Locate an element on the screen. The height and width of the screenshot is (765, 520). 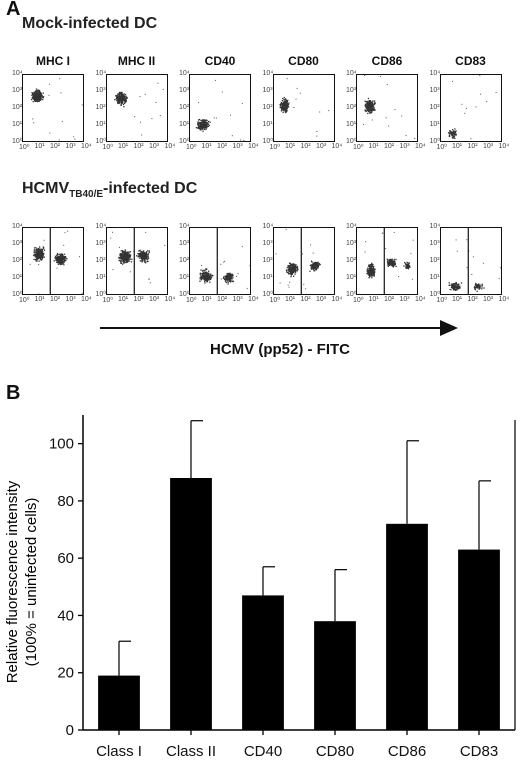
category-label: CD40 is located at coordinates (263, 751).